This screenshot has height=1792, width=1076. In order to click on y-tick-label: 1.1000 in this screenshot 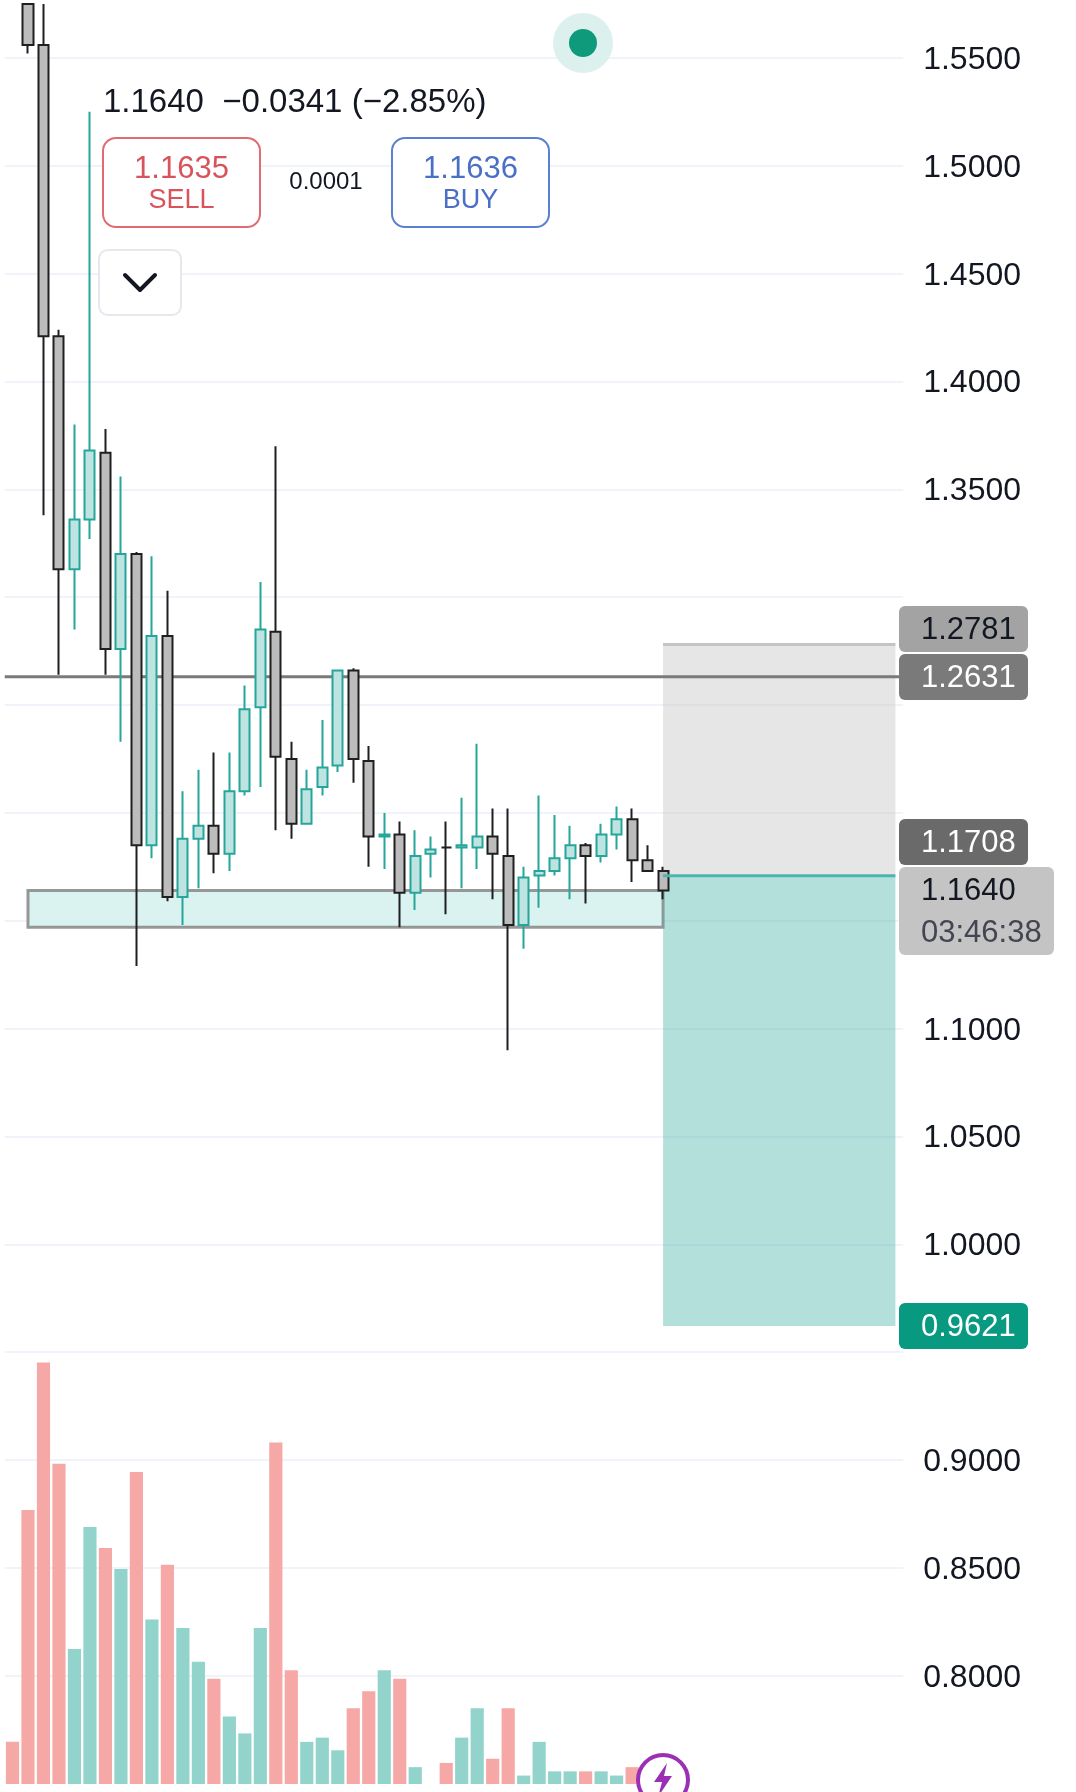, I will do `click(972, 1028)`.